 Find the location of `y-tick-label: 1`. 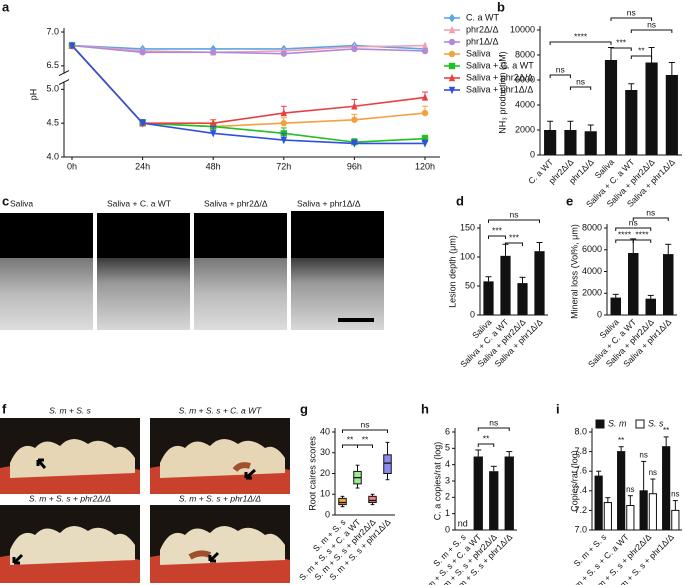

y-tick-label: 1 is located at coordinates (447, 513).